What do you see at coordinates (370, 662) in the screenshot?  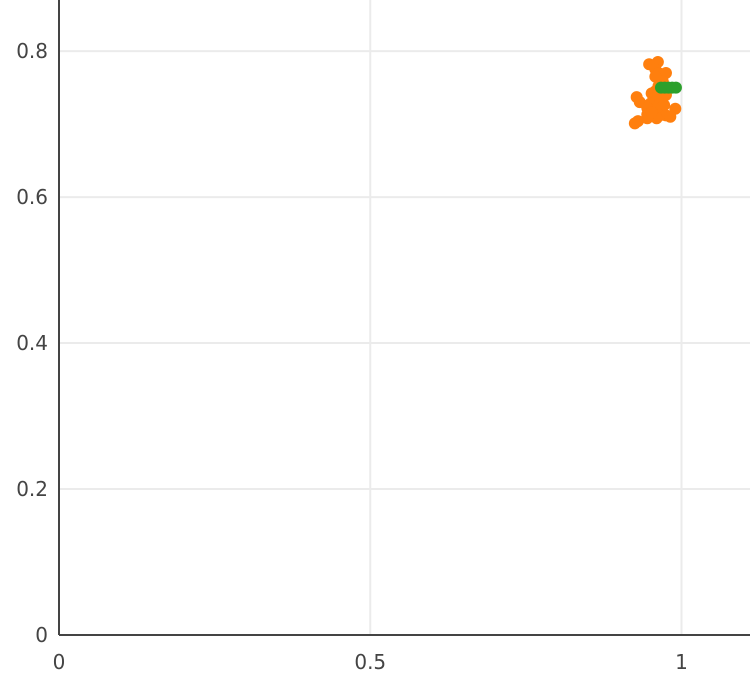 I see `x-tick-label: 0.5` at bounding box center [370, 662].